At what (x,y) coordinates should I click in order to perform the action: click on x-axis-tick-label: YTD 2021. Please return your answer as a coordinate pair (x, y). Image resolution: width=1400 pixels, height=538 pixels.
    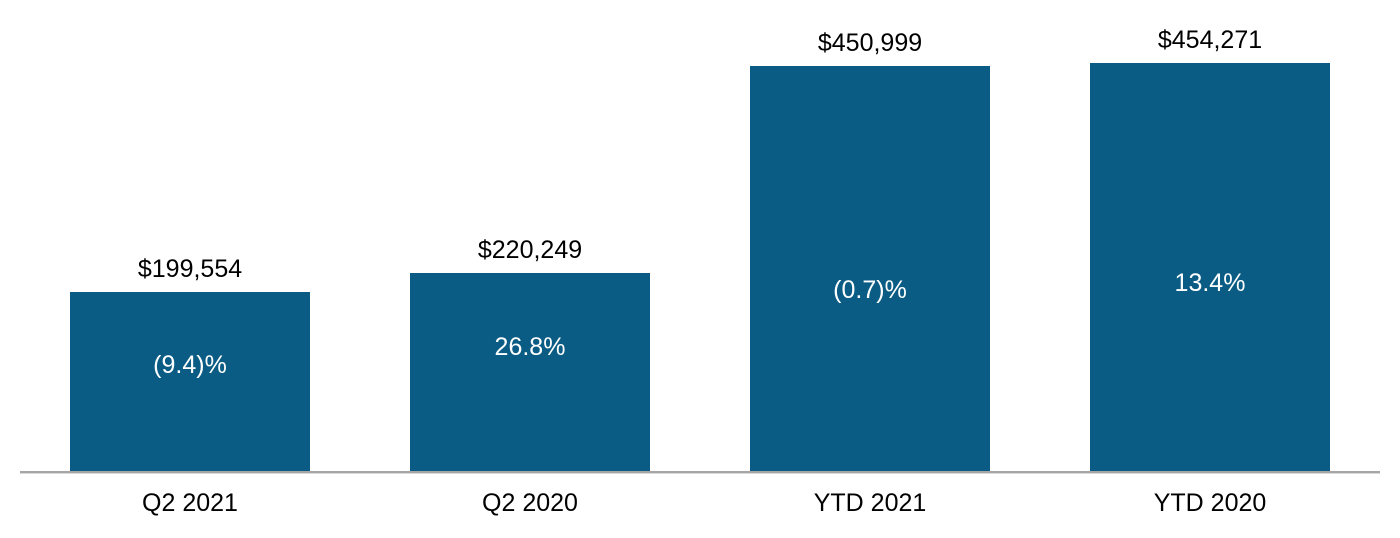
    Looking at the image, I should click on (870, 503).